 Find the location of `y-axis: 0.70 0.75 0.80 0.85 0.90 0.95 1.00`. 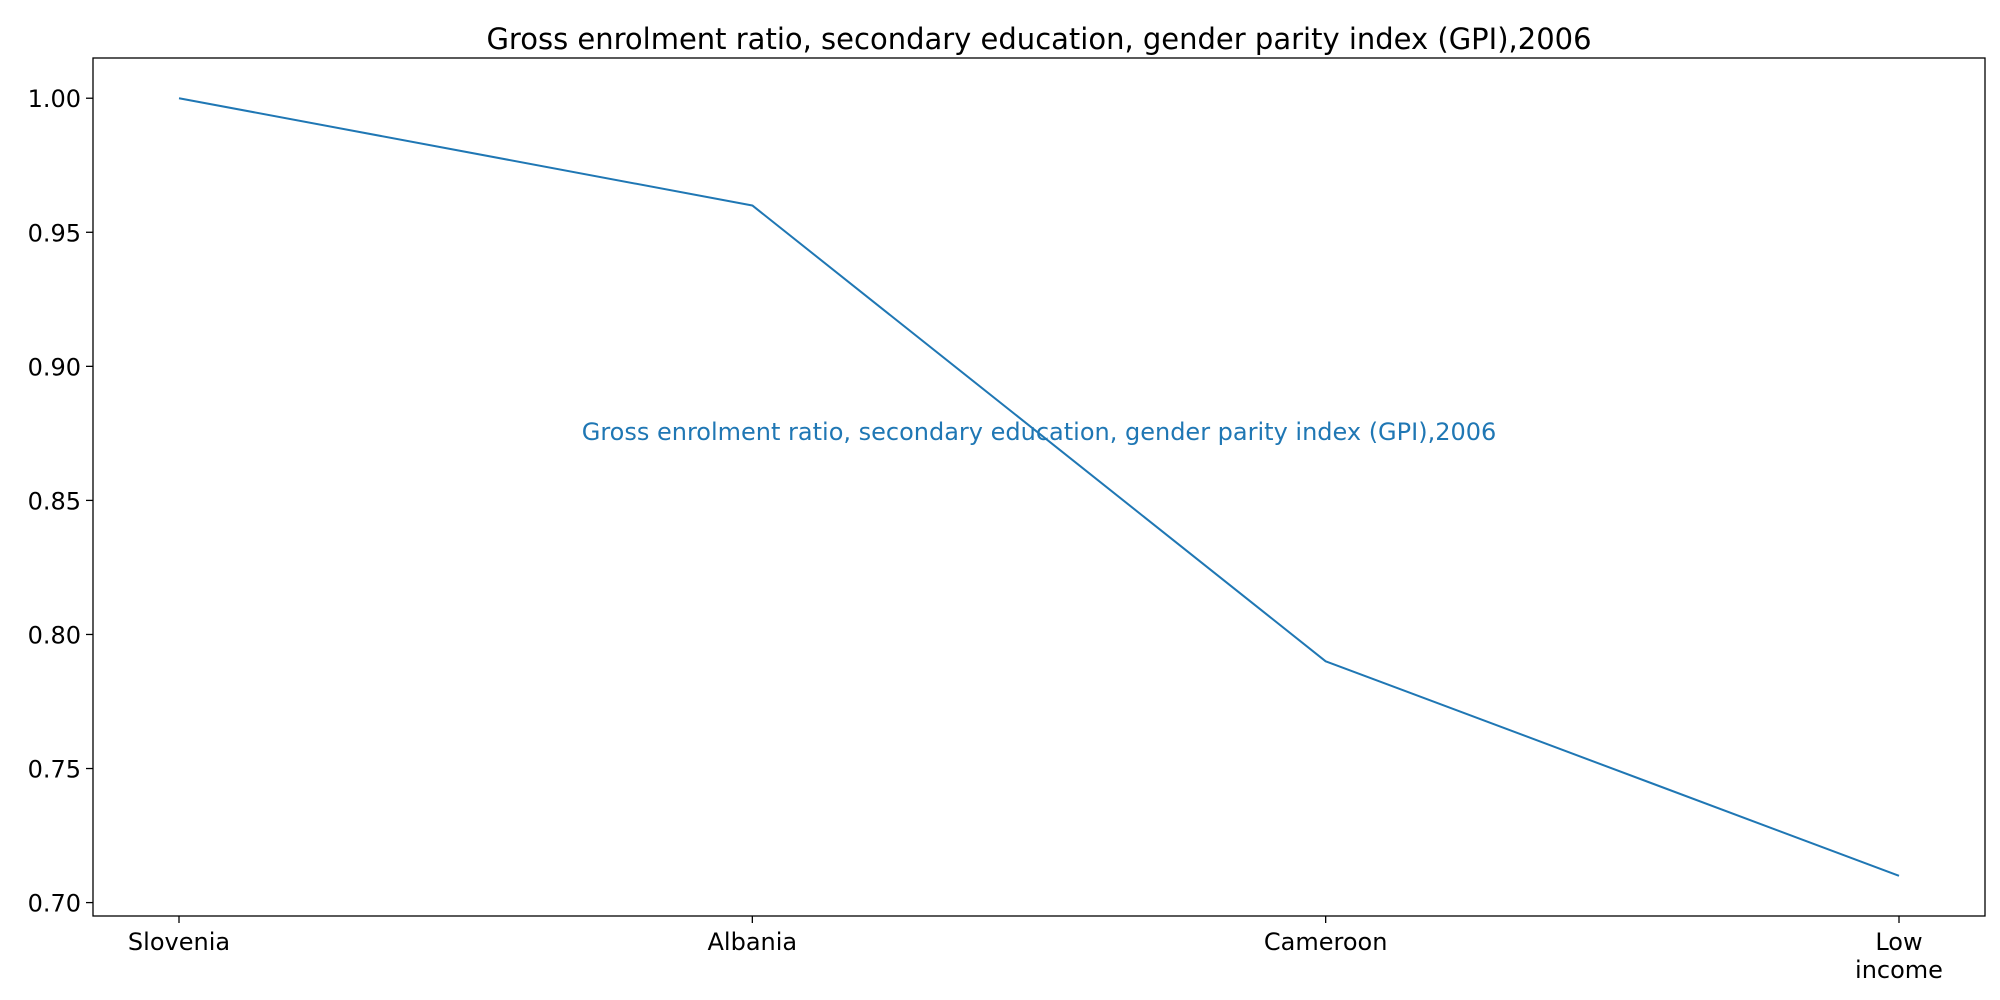

y-axis: 0.70 0.75 0.80 0.85 0.90 0.95 1.00 is located at coordinates (60, 501).